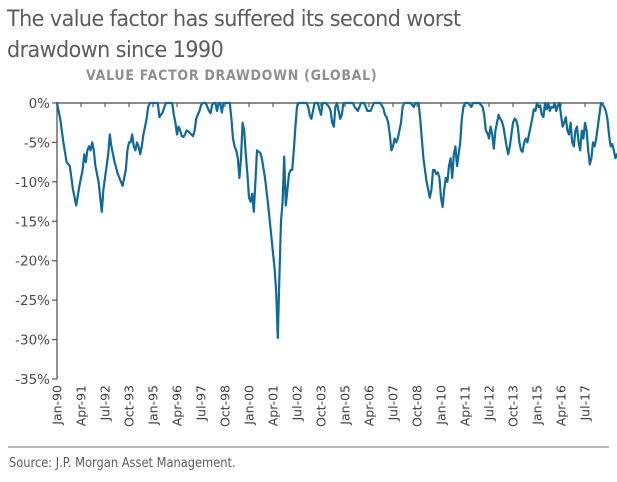 This screenshot has height=482, width=617. I want to click on x-tick-label: Oct-03, so click(321, 406).